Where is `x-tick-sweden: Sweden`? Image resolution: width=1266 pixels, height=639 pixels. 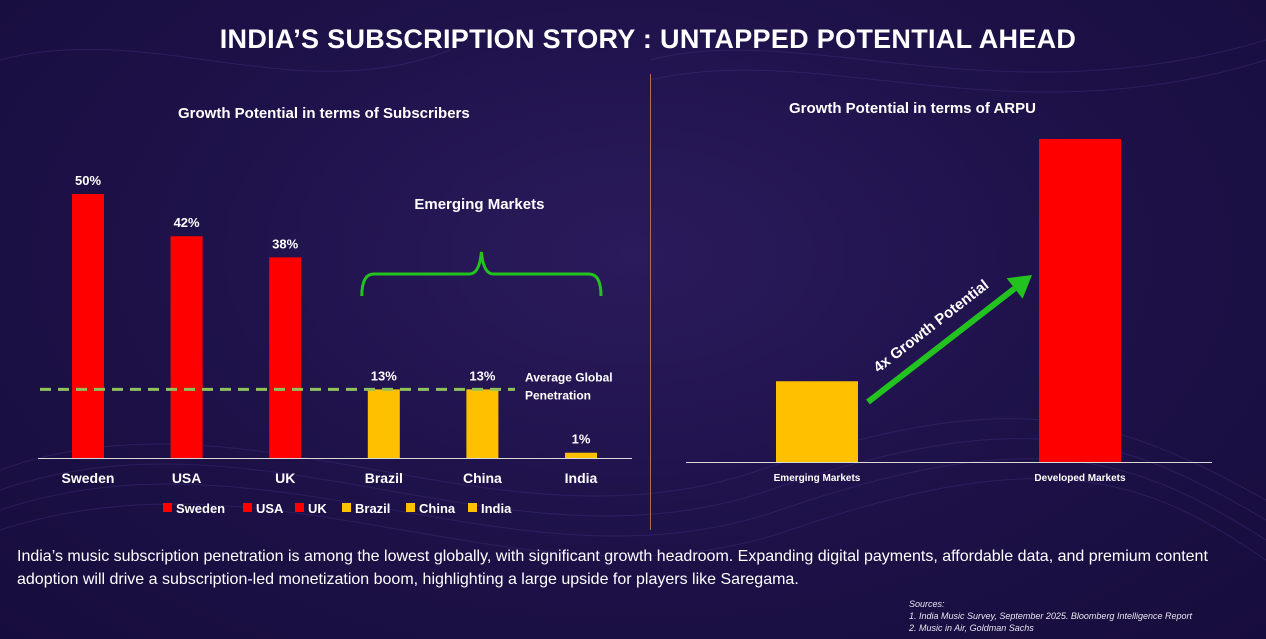 x-tick-sweden: Sweden is located at coordinates (88, 478).